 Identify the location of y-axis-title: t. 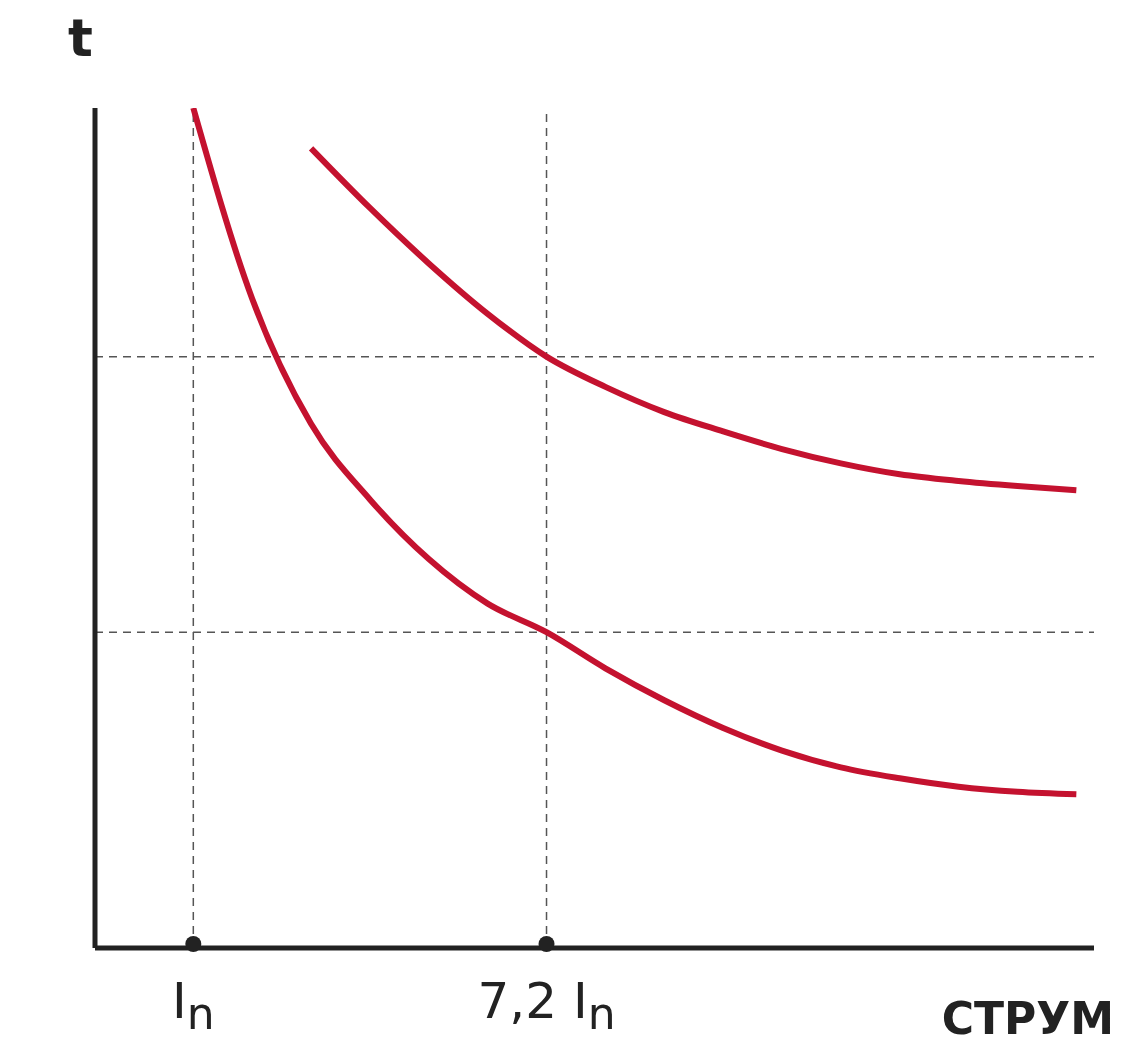
(80, 38).